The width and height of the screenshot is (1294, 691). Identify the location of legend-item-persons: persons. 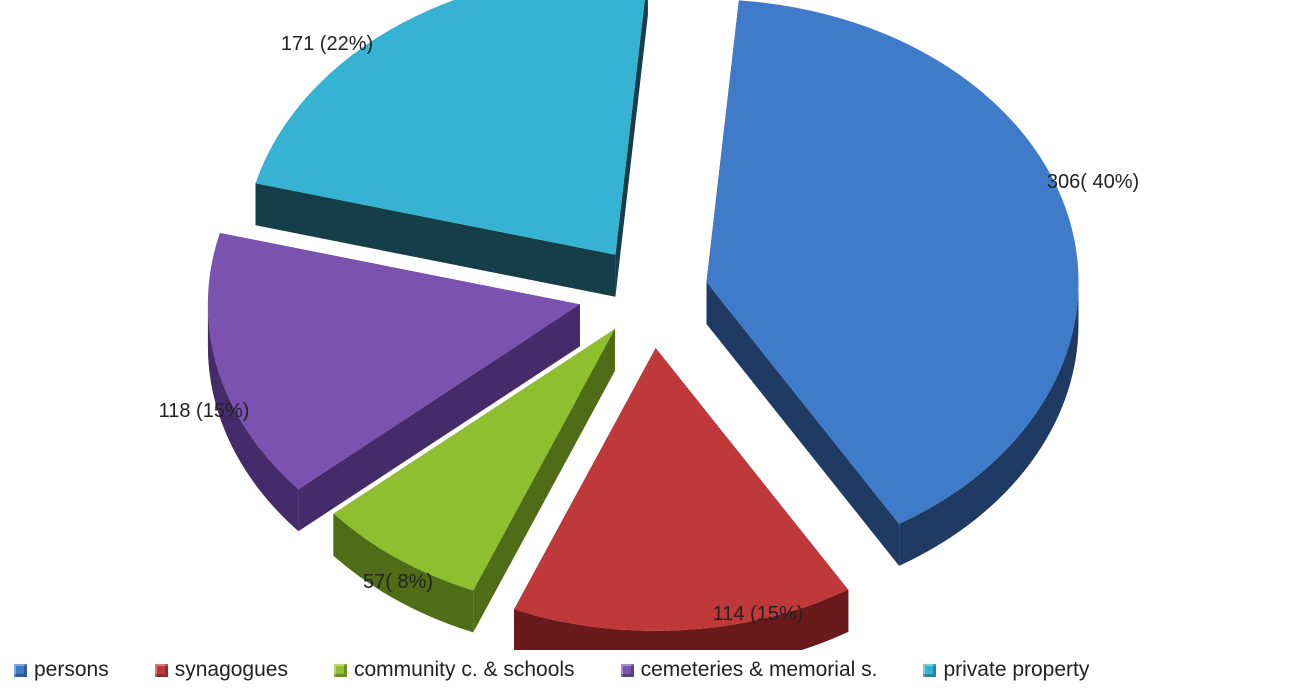
(61, 670).